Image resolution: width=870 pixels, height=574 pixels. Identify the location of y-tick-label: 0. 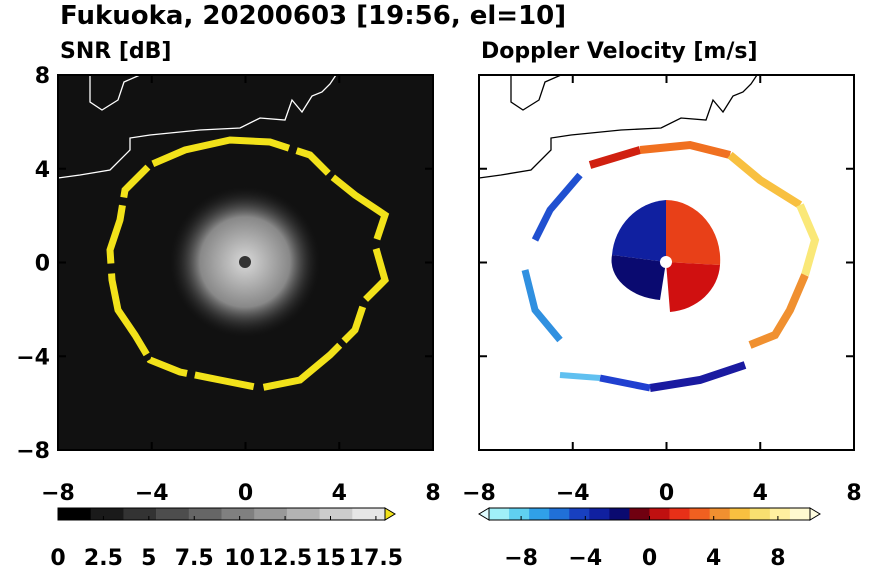
(42, 264).